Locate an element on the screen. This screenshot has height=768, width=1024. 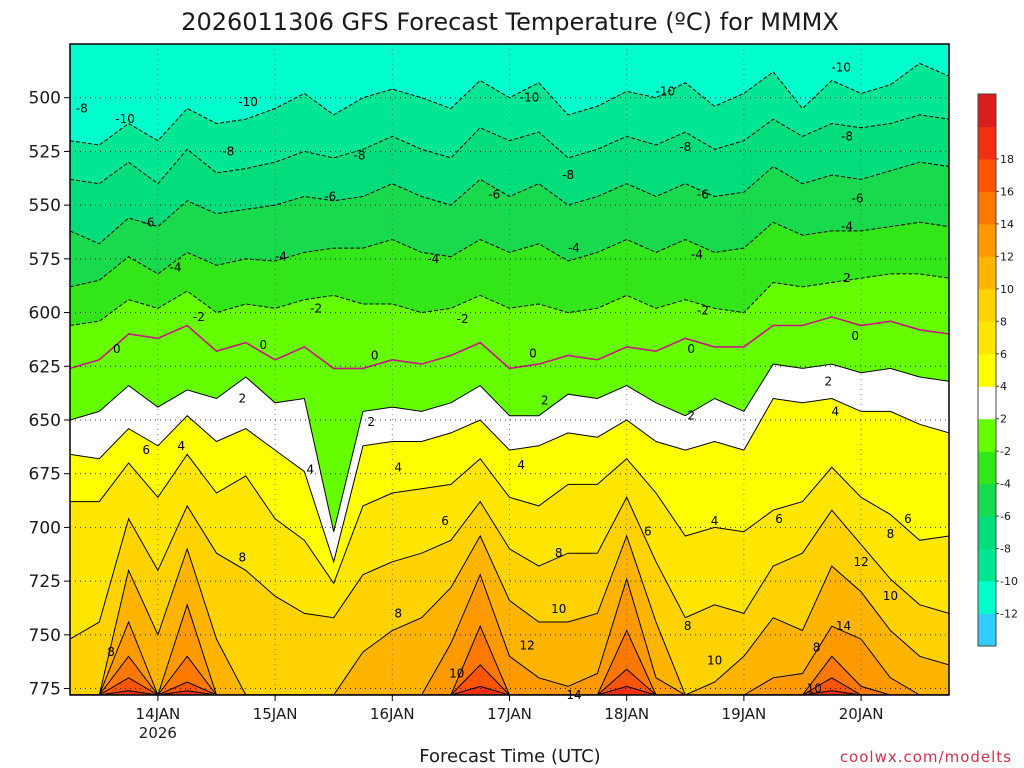
y-tick-label: 575 is located at coordinates (45, 260).